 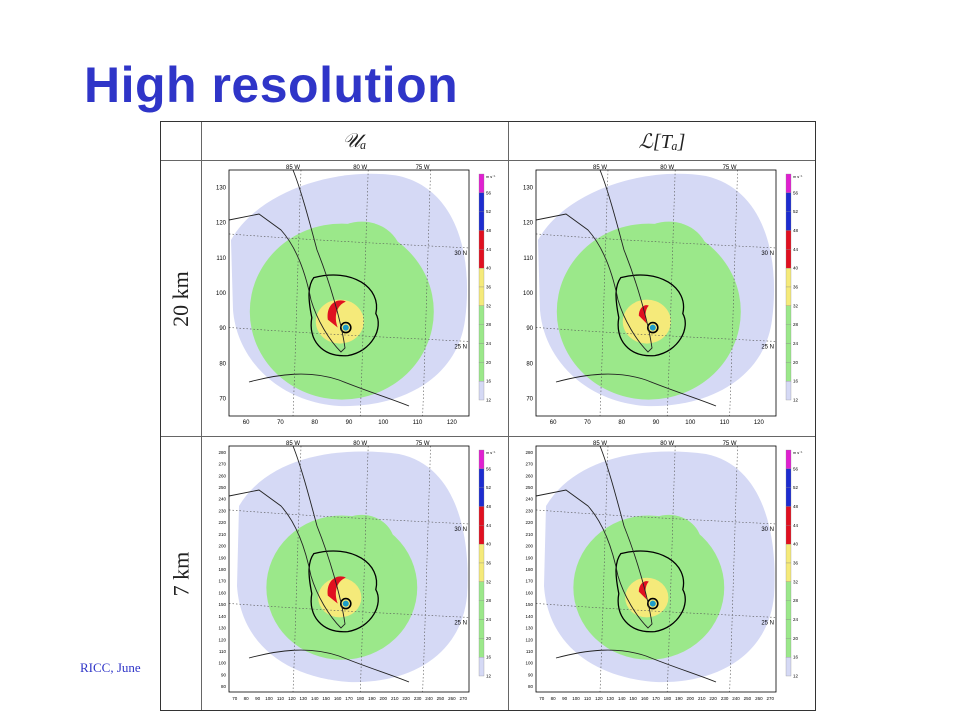 I want to click on column-header-ua: 𝒰ₐ, so click(x=354, y=140).